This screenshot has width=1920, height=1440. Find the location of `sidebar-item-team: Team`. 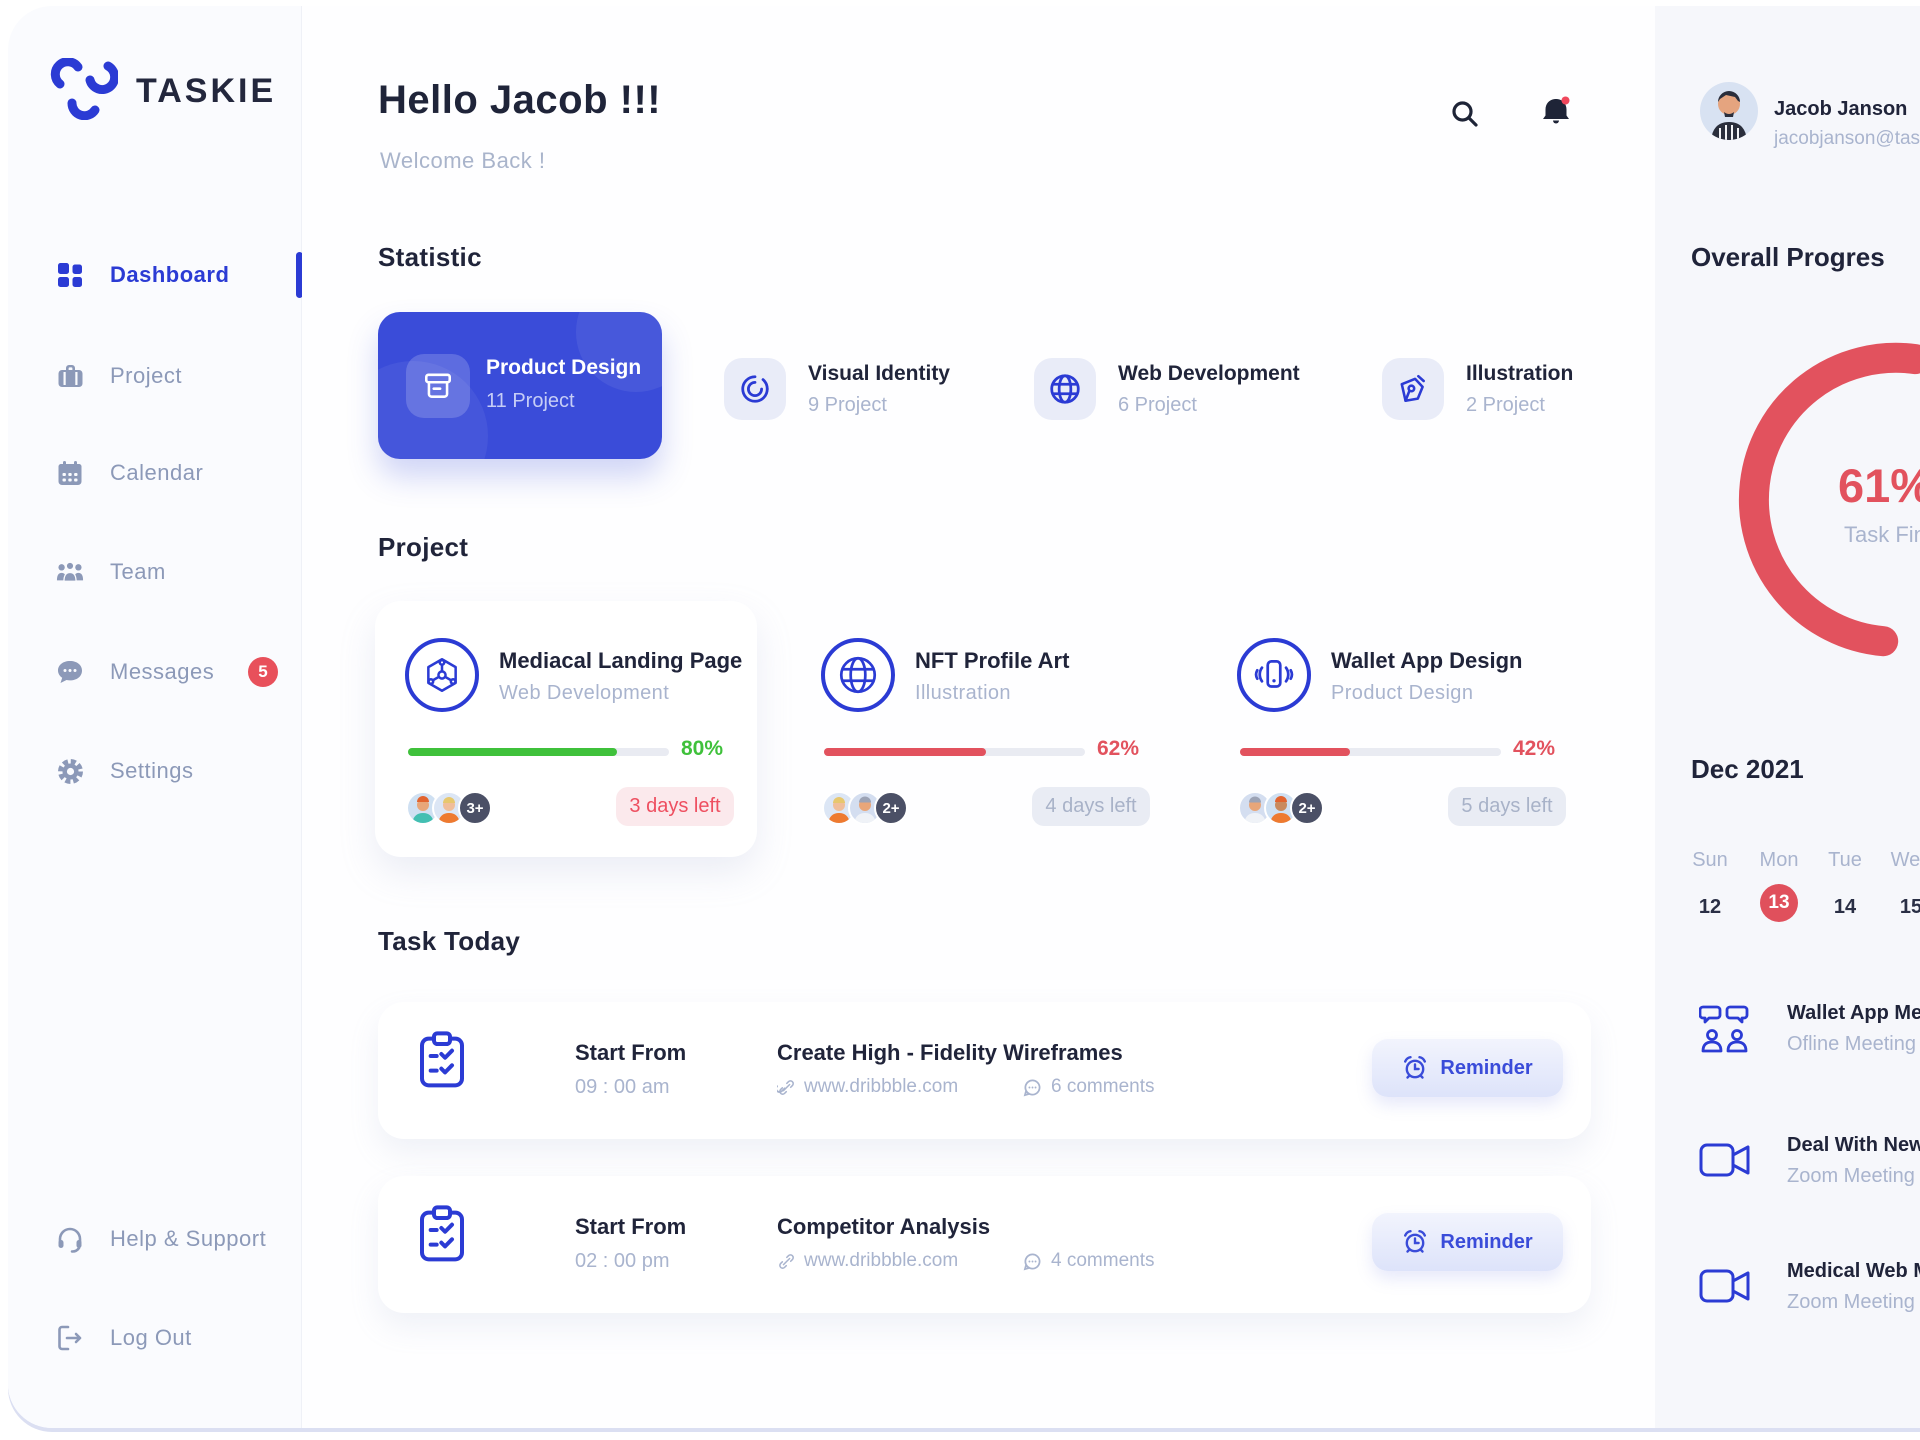

sidebar-item-team: Team is located at coordinates (155, 572).